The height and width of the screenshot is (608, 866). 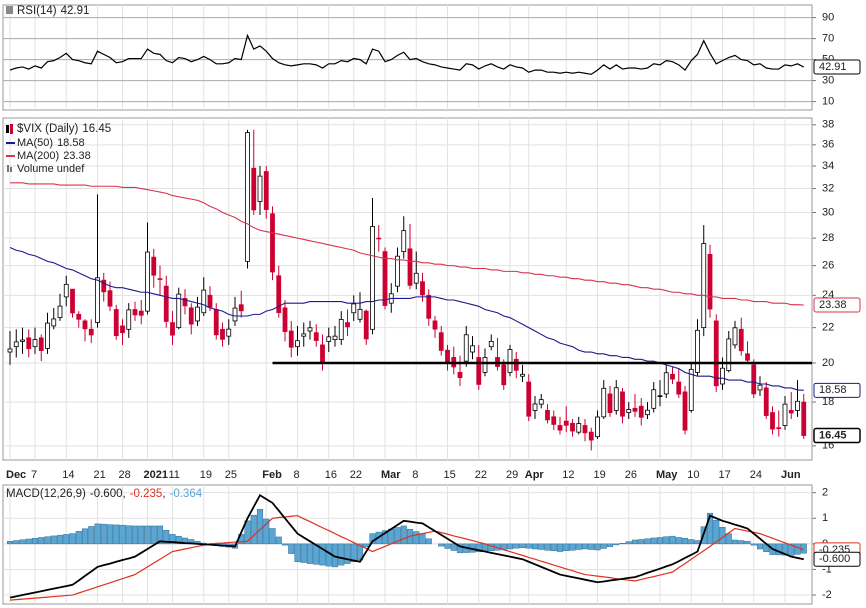 I want to click on volume-icon, so click(x=8, y=168).